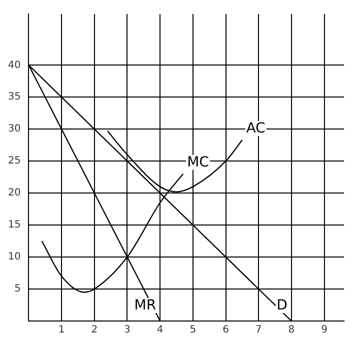  I want to click on series-label: MR, so click(145, 306).